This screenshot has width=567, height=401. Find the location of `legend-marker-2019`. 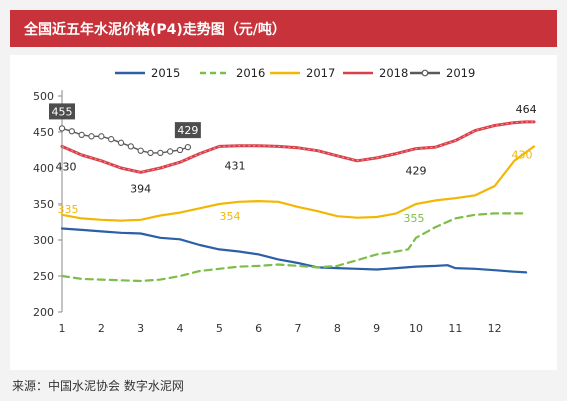

legend-marker-2019 is located at coordinates (425, 73).